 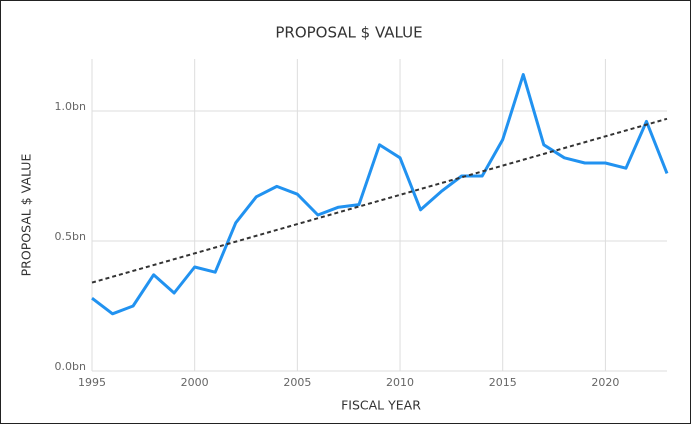 I want to click on x-tick-label: 2000, so click(x=195, y=382).